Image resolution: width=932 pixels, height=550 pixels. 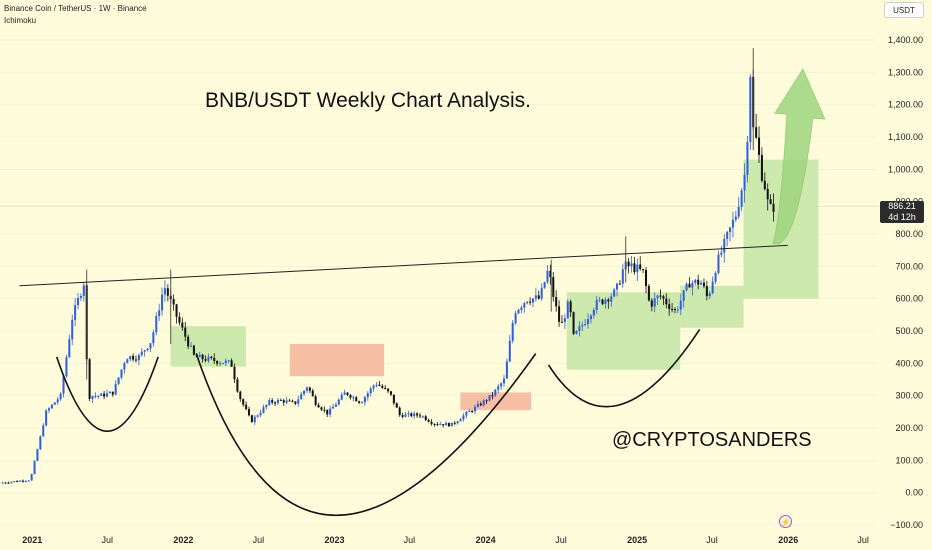 I want to click on lightning-icon: ⚡, so click(x=785, y=521).